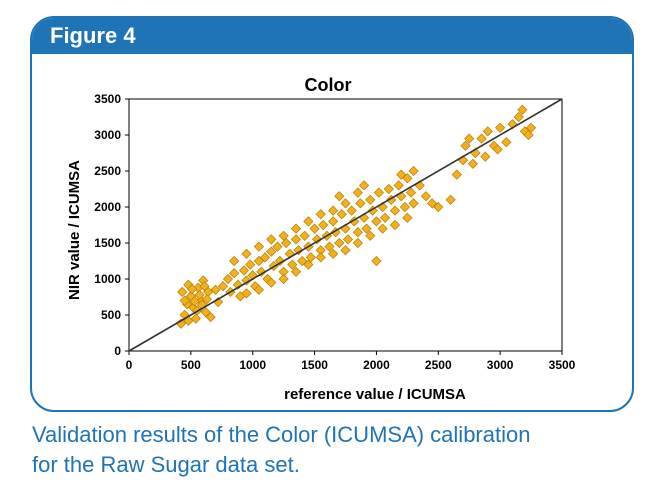  I want to click on chart-title: Color, so click(328, 85).